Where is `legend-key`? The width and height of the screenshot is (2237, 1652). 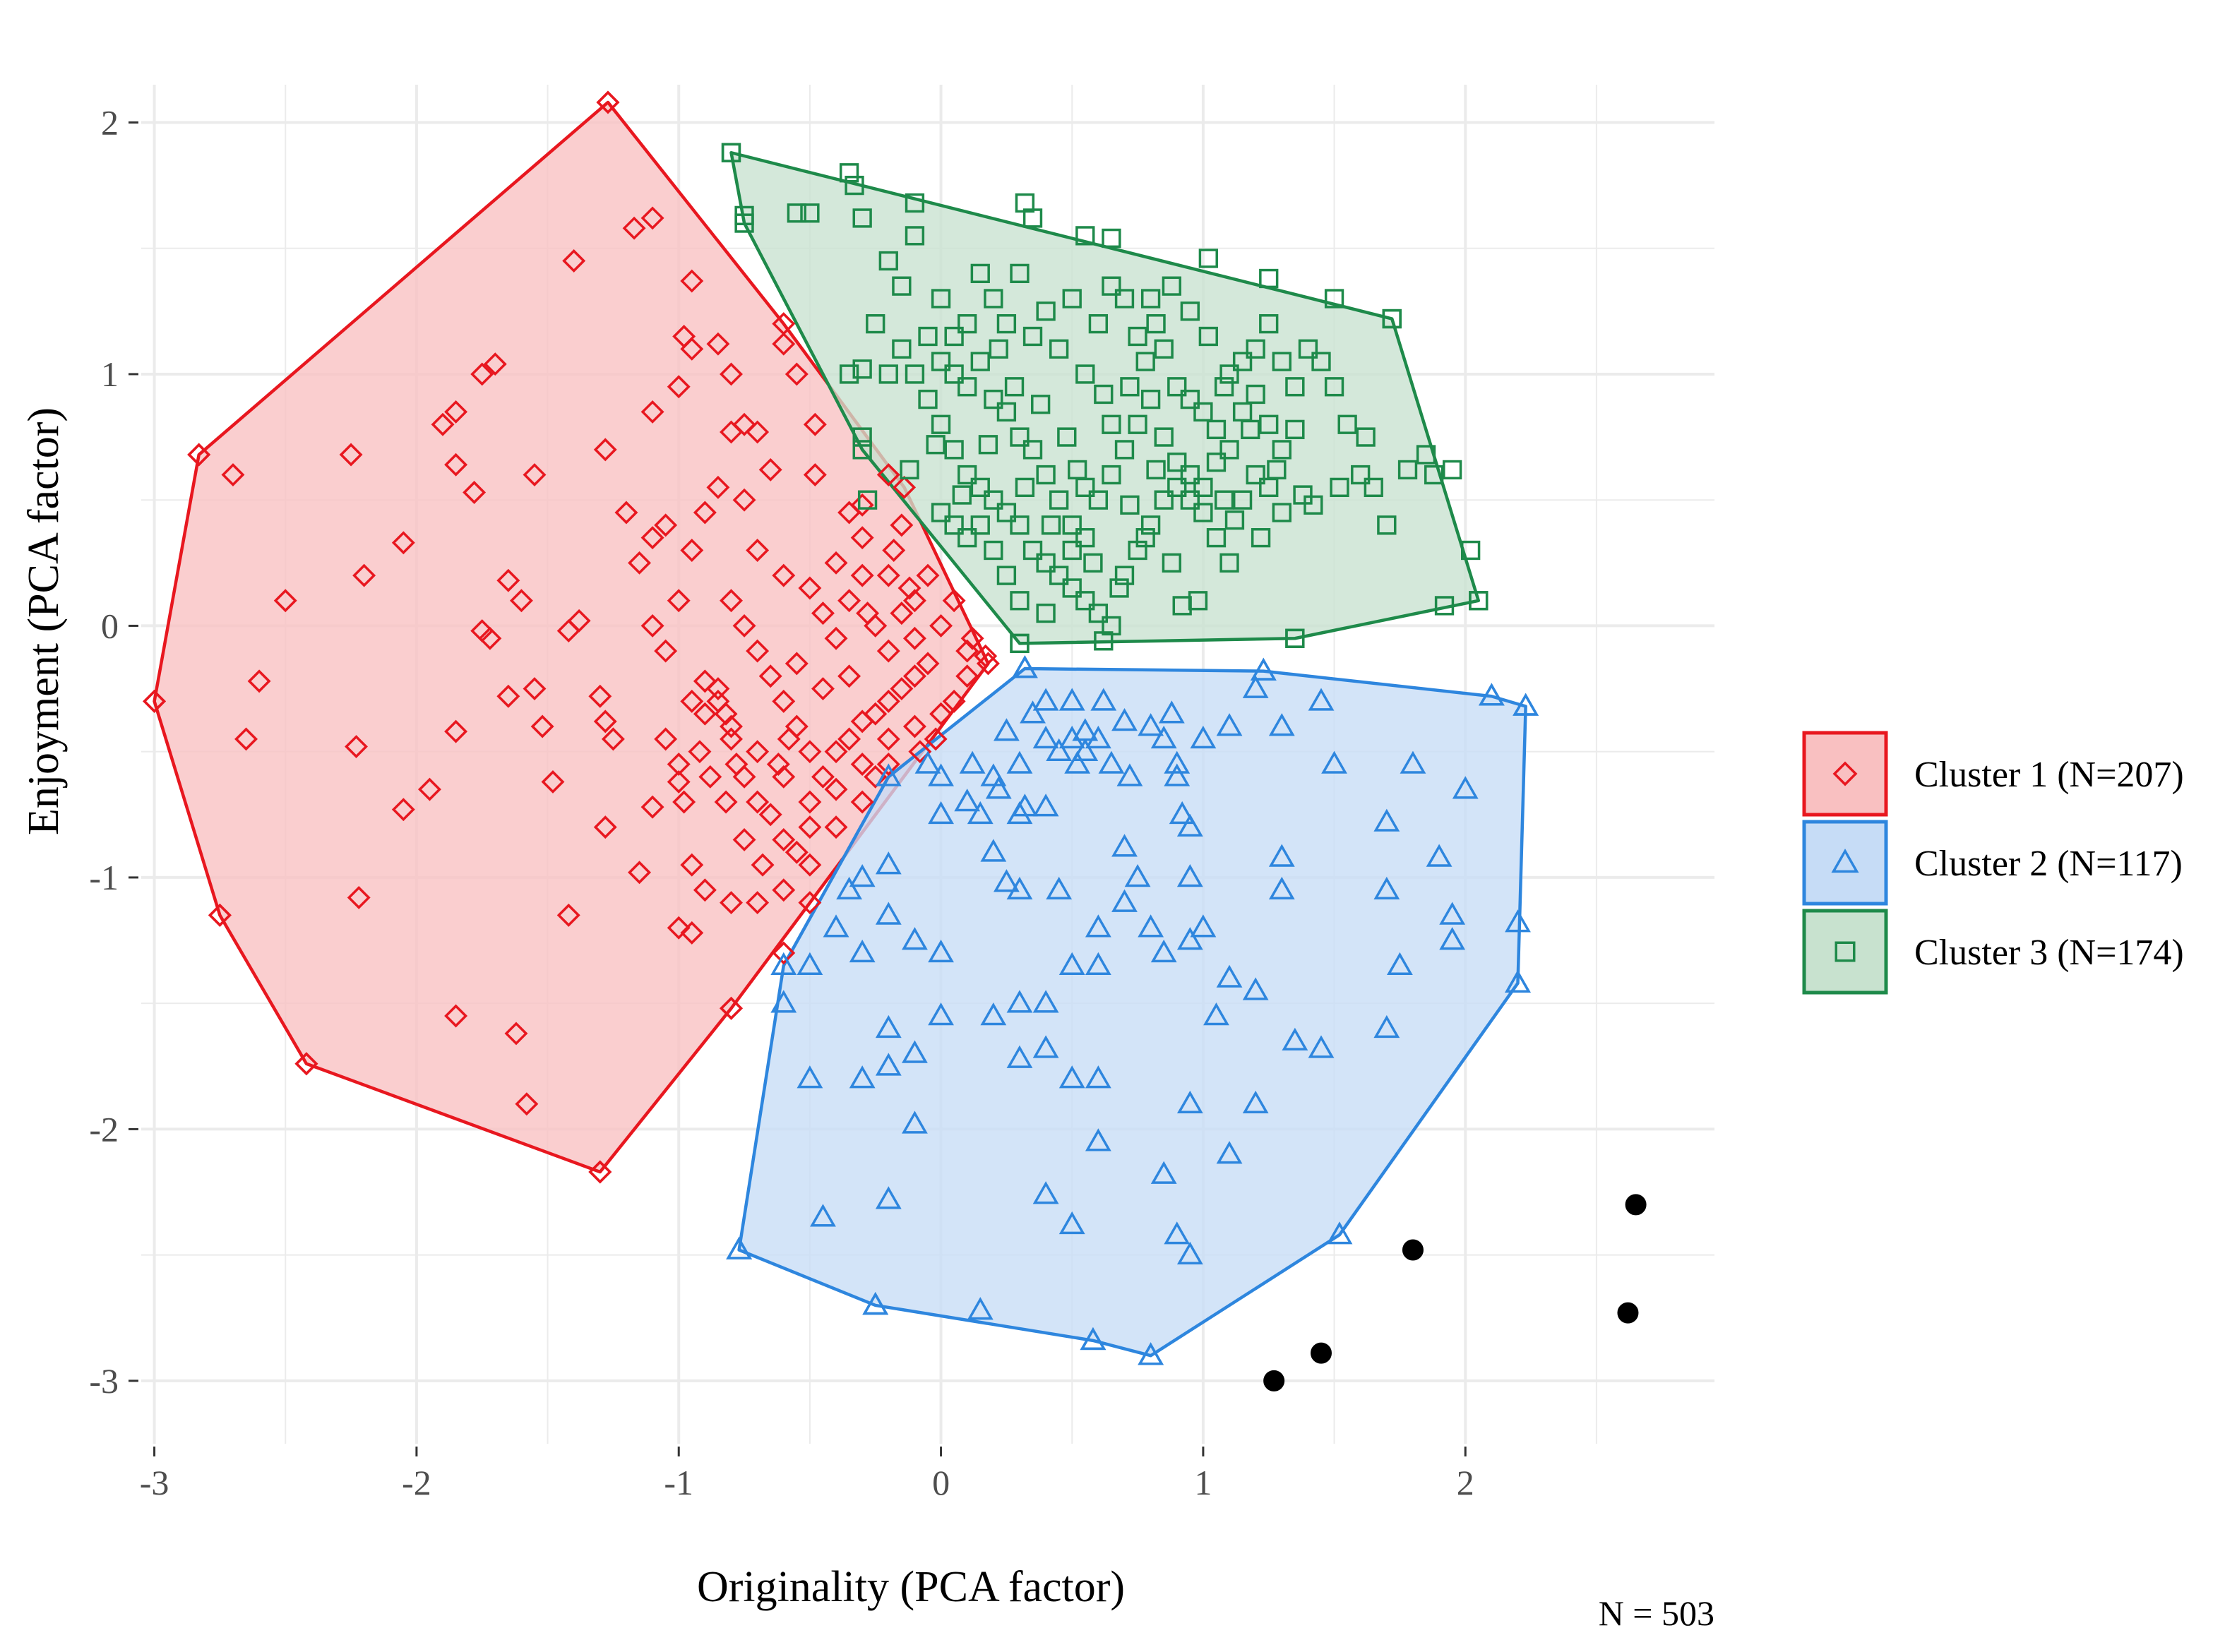 legend-key is located at coordinates (1845, 952).